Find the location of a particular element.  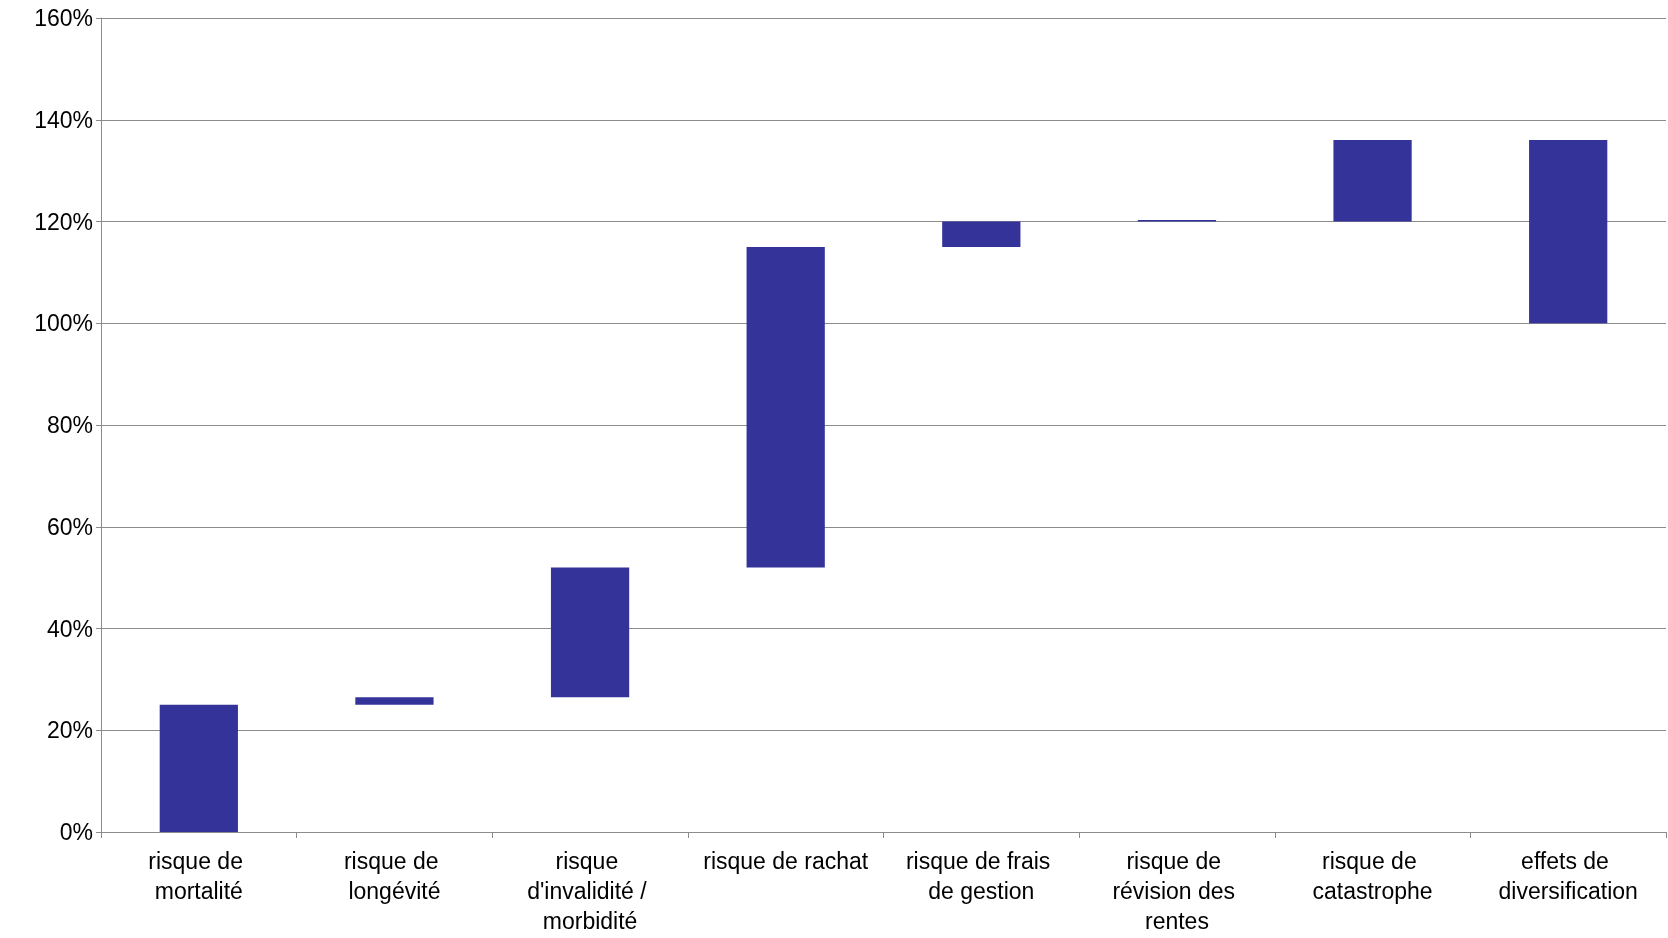

x-tick-label: effets de diversification is located at coordinates (1568, 876).